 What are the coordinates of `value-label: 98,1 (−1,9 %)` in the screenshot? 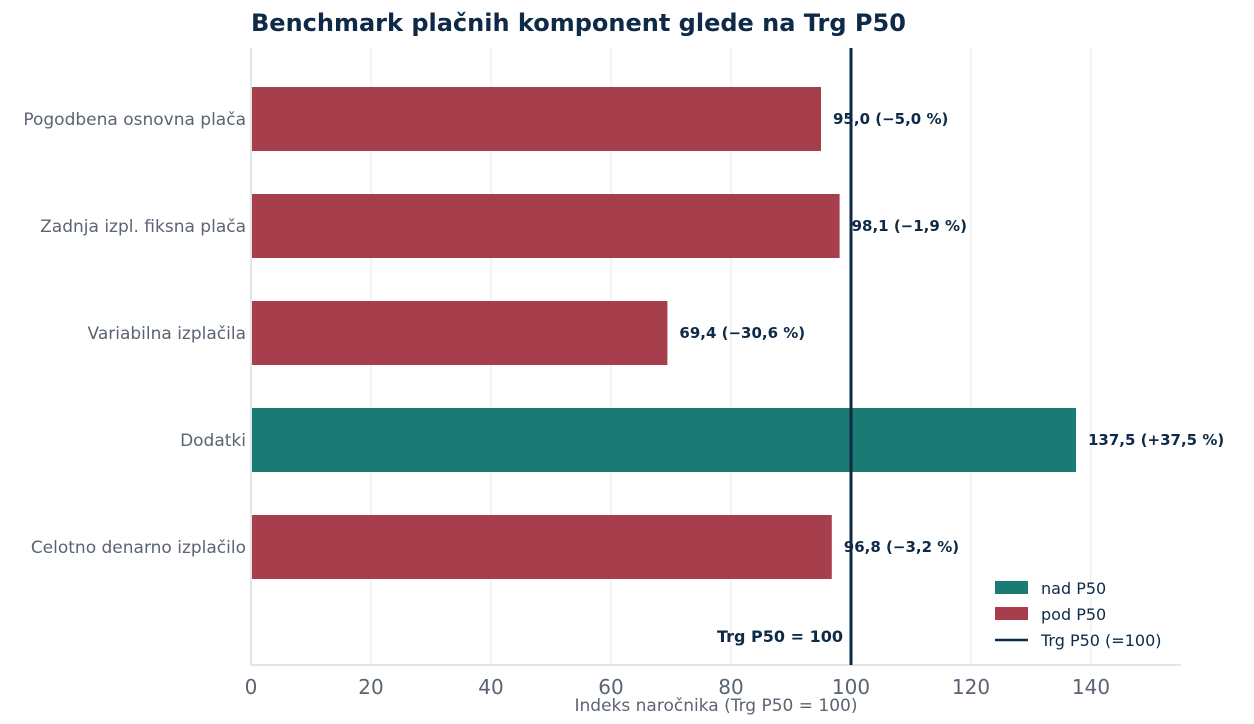 It's located at (909, 226).